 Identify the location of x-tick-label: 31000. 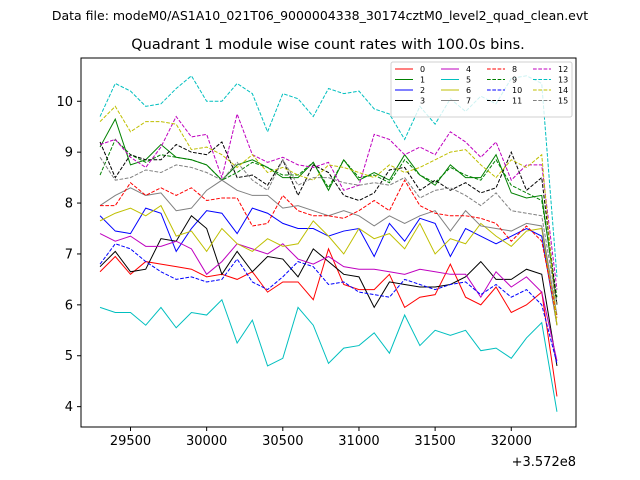
(358, 441).